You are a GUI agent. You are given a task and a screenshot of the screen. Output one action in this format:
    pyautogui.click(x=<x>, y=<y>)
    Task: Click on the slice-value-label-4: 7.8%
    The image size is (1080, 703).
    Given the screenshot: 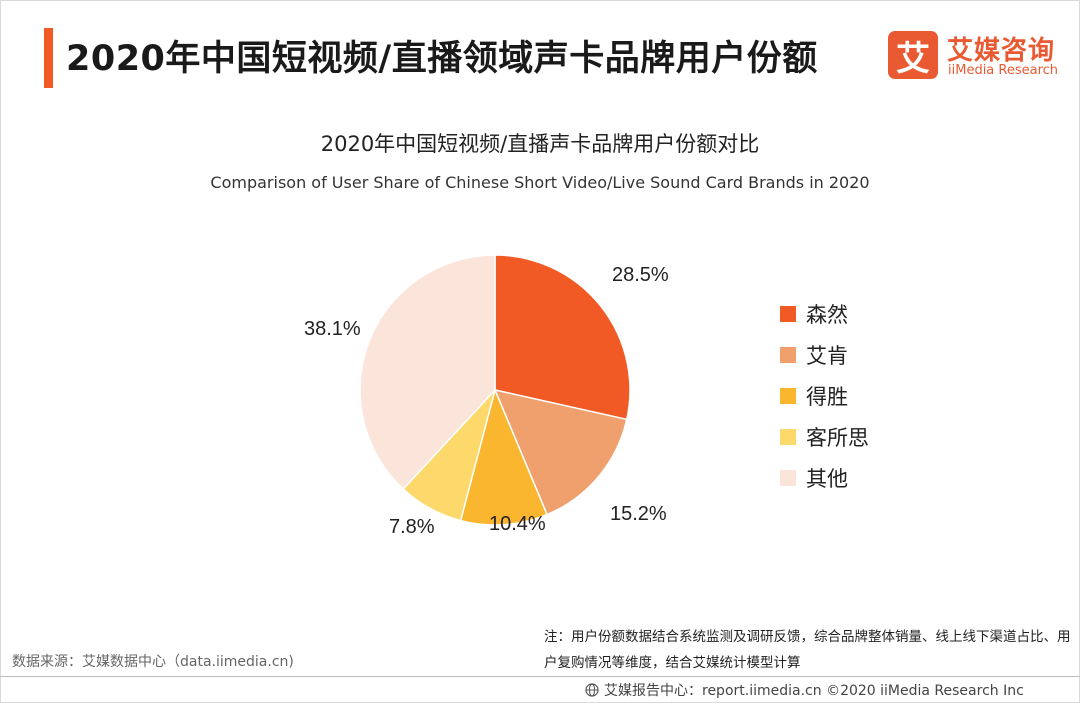 What is the action you would take?
    pyautogui.click(x=412, y=527)
    